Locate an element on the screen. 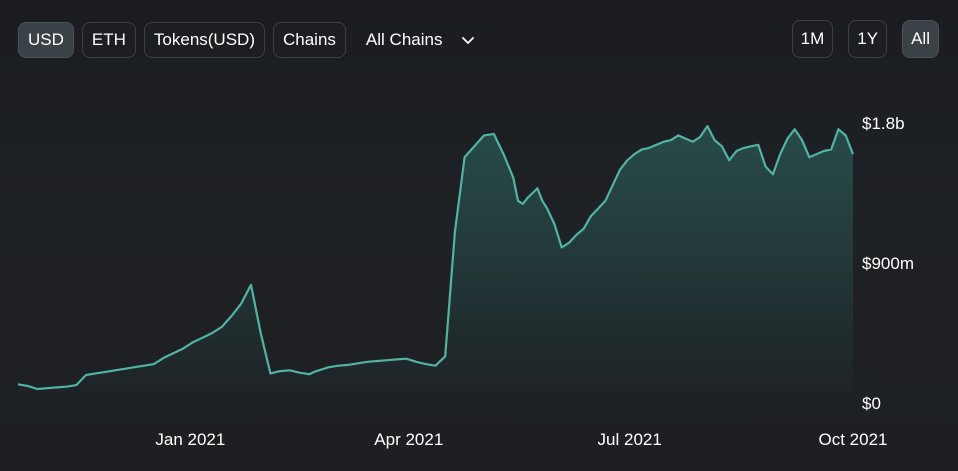  eth-tab: ETH is located at coordinates (108, 40).